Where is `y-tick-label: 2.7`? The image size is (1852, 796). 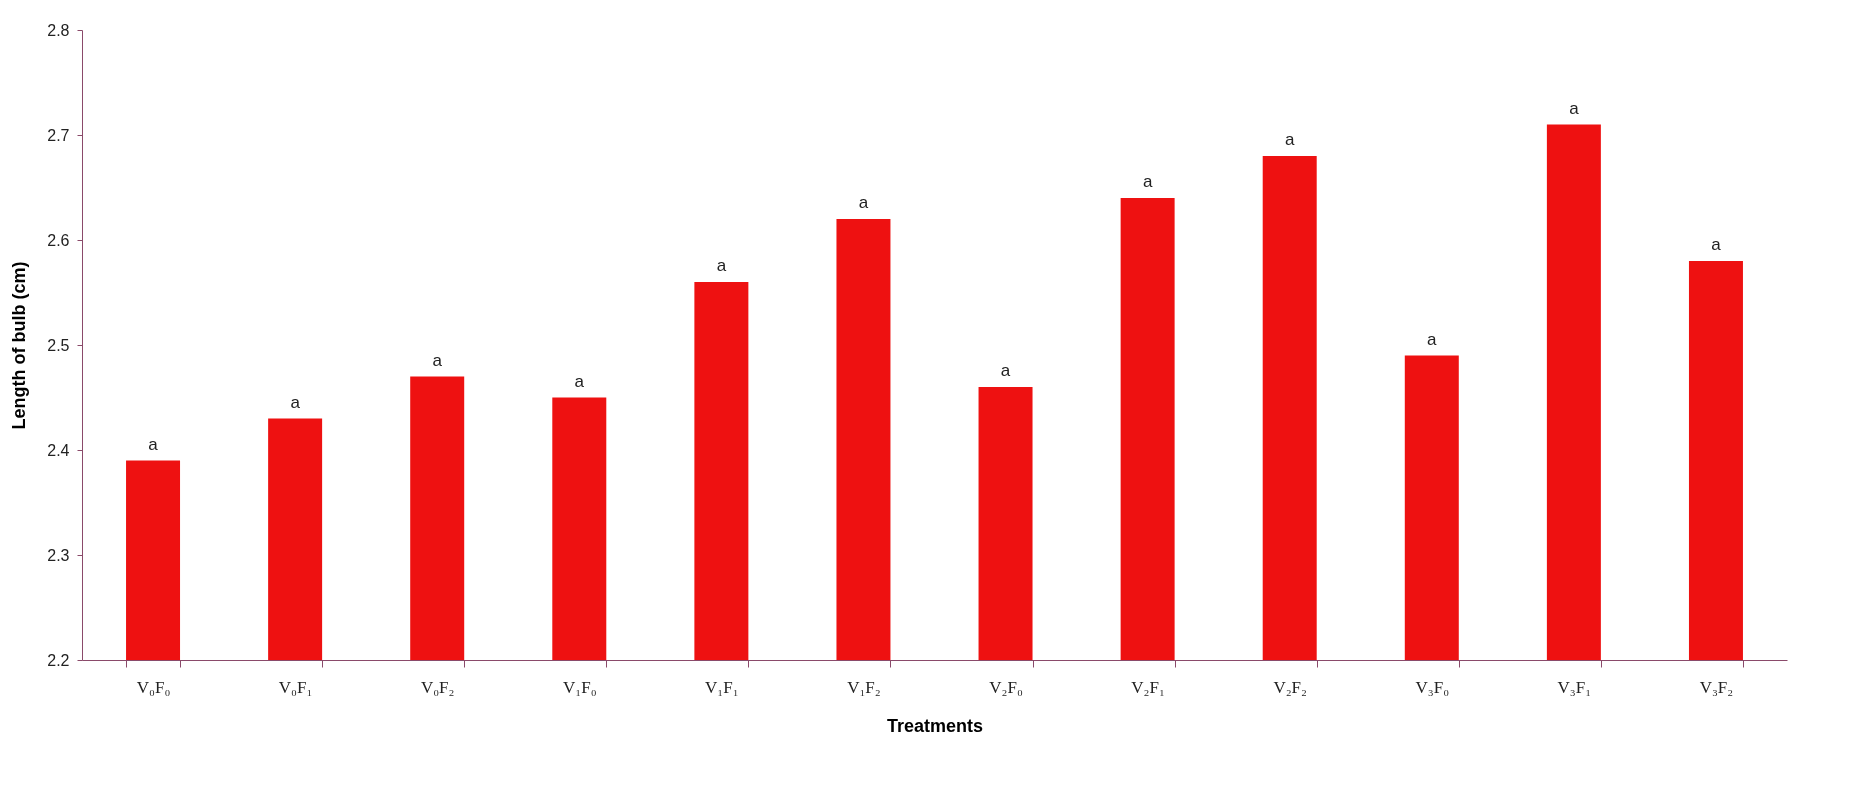 y-tick-label: 2.7 is located at coordinates (58, 135).